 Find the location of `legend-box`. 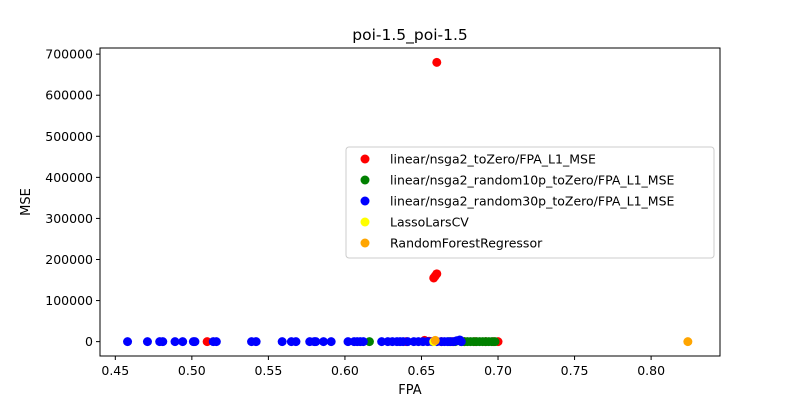

legend-box is located at coordinates (530, 202).